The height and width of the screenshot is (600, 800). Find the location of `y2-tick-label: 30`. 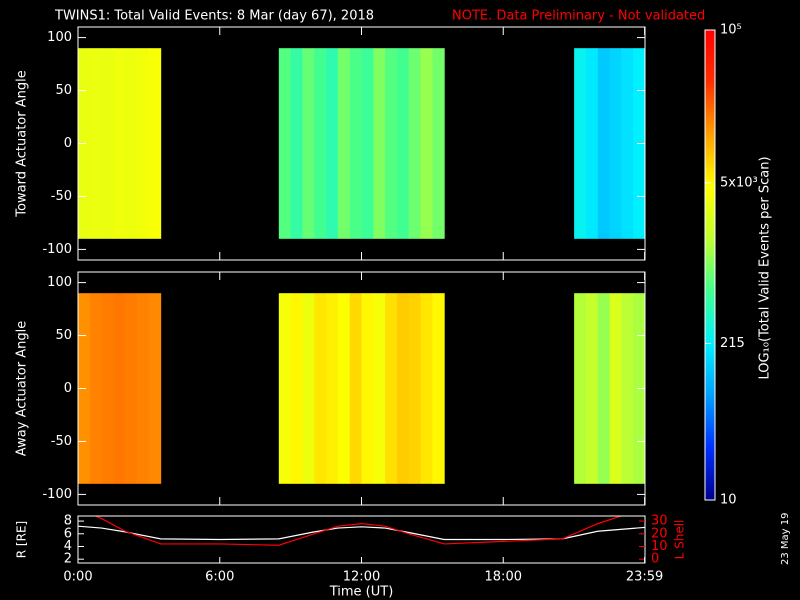

y2-tick-label: 30 is located at coordinates (659, 521).